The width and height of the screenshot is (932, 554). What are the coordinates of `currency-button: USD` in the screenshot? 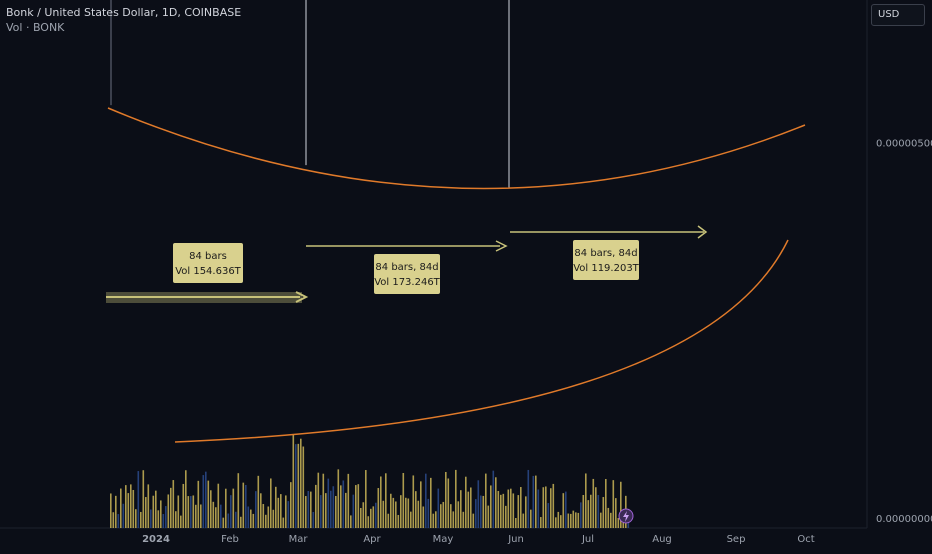 It's located at (898, 15).